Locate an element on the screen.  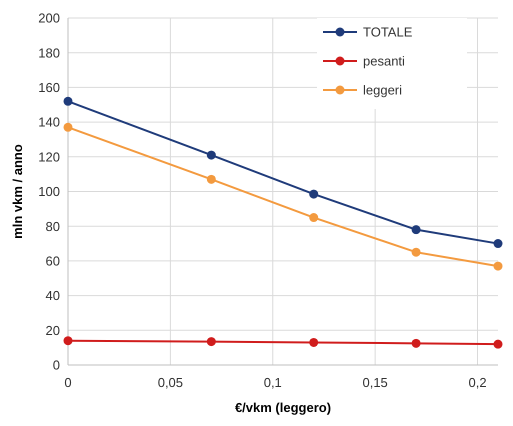
y-tick-label: 40 is located at coordinates (53, 296).